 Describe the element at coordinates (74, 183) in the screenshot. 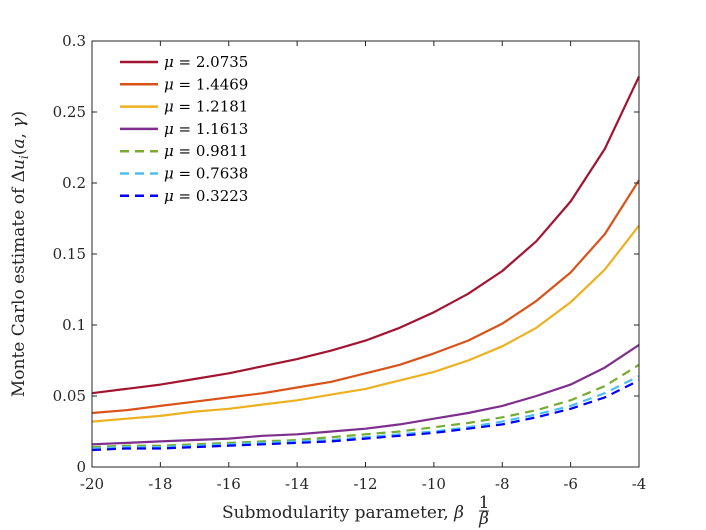

I see `y-tick-label: 0.2` at that location.